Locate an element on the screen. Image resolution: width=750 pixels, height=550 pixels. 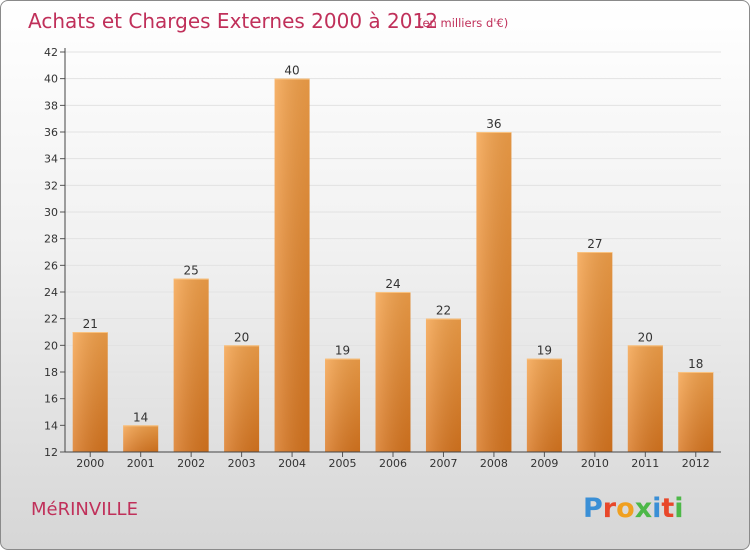
bar-shade-2007 is located at coordinates (443, 385).